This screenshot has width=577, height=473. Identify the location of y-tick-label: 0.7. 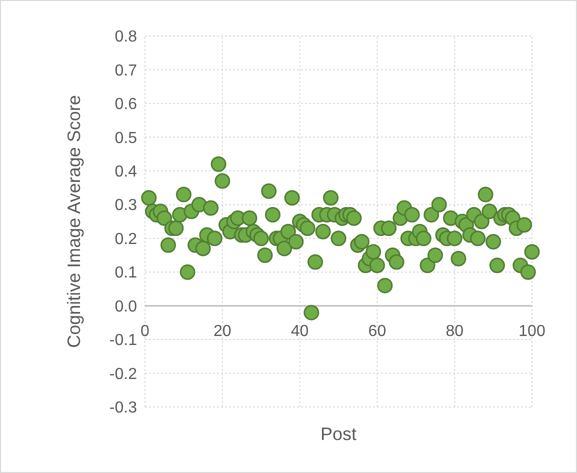
(126, 71).